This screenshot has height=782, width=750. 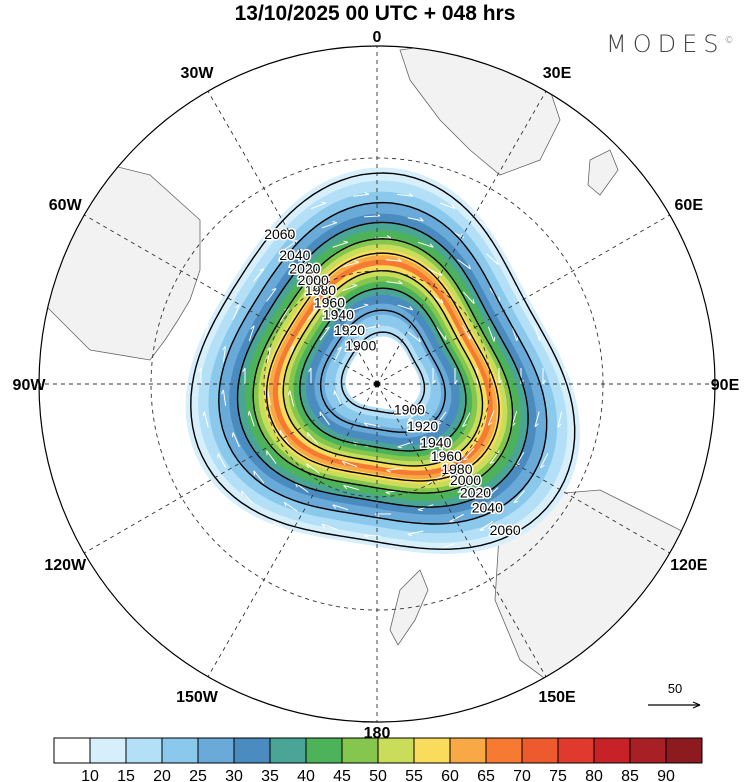 What do you see at coordinates (342, 775) in the screenshot?
I see `colorbar-label: 45` at bounding box center [342, 775].